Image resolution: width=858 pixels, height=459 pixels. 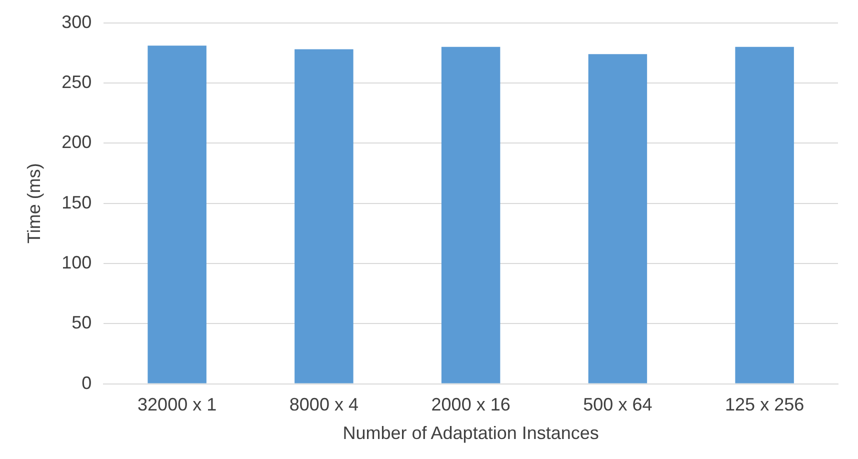 I want to click on y-tick-label: 50, so click(x=82, y=322).